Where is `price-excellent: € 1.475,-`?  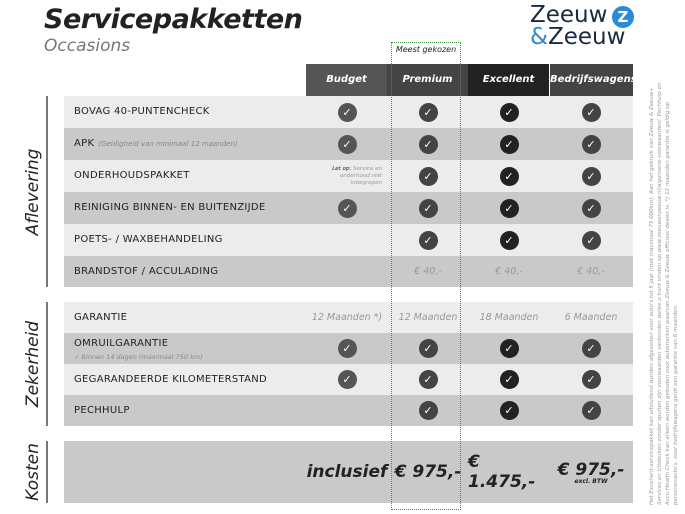
price-excellent: € 1.475,- is located at coordinates (509, 472).